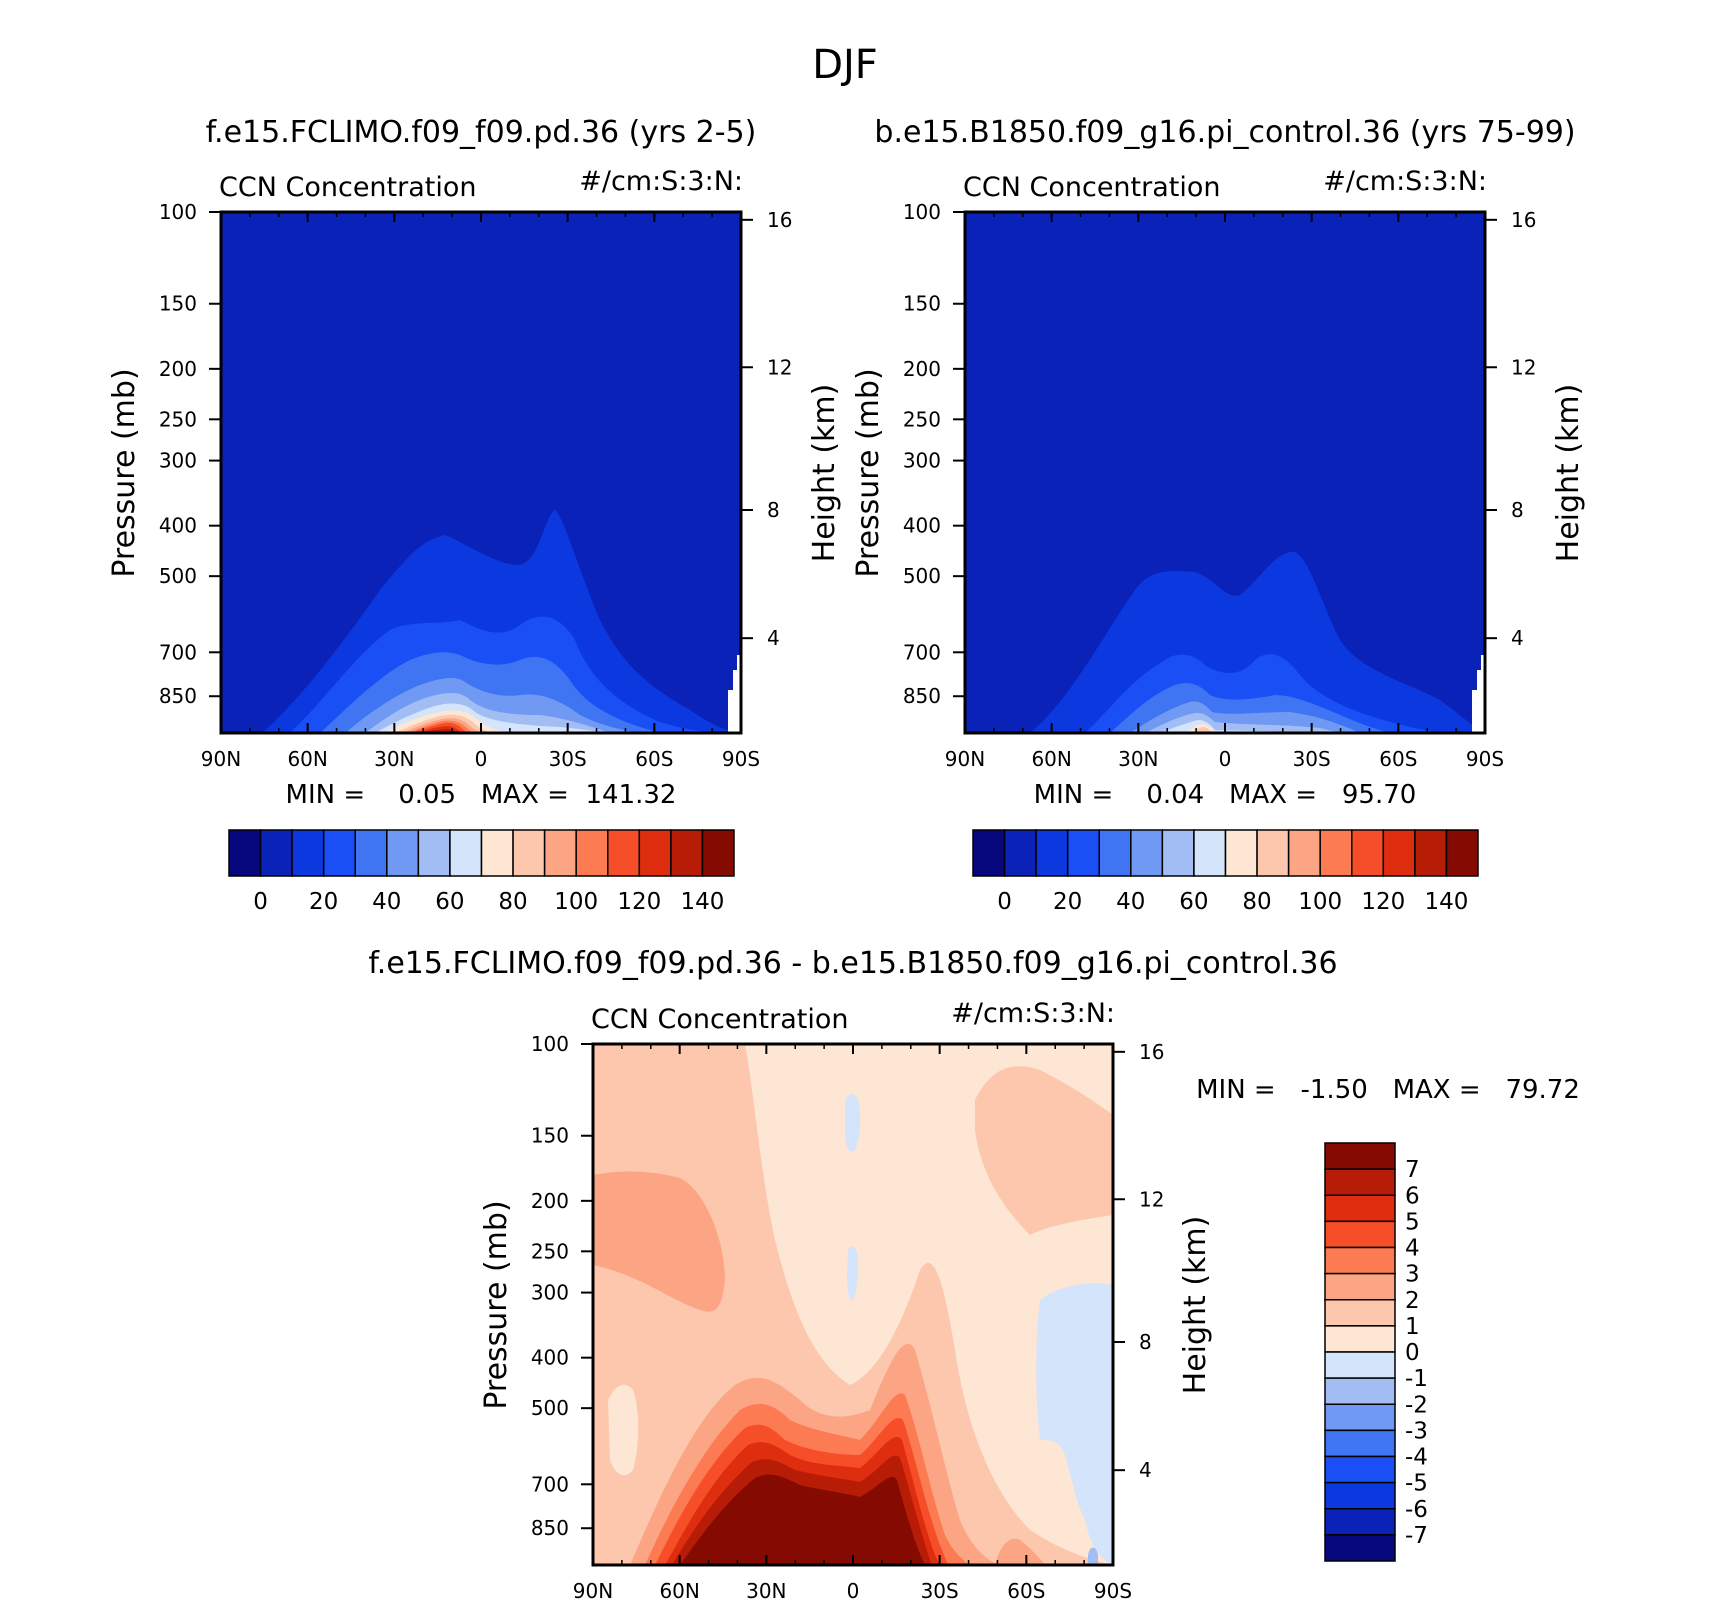  What do you see at coordinates (1412, 1196) in the screenshot?
I see `colorbar-label: 6` at bounding box center [1412, 1196].